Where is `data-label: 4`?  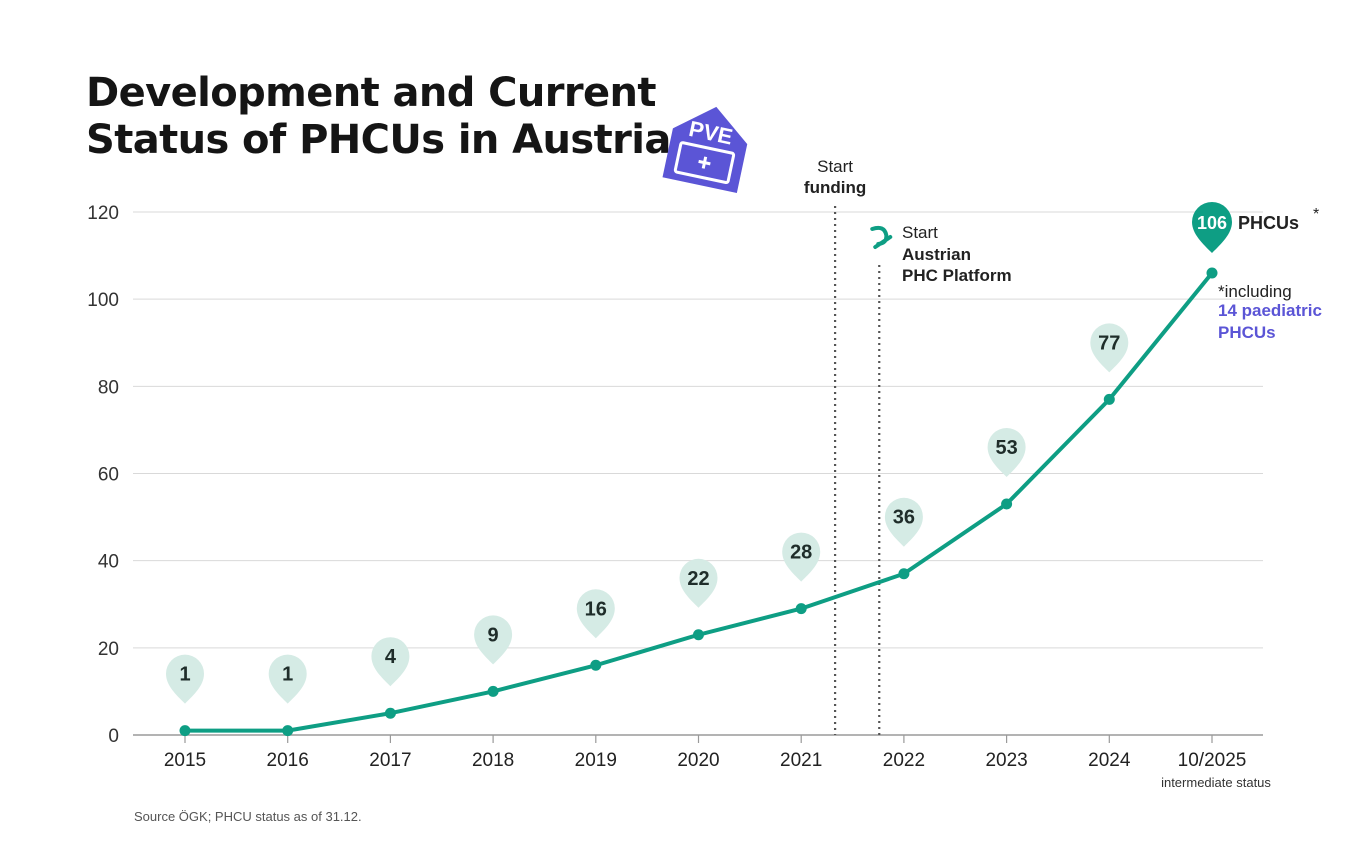
data-label: 4 is located at coordinates (391, 657).